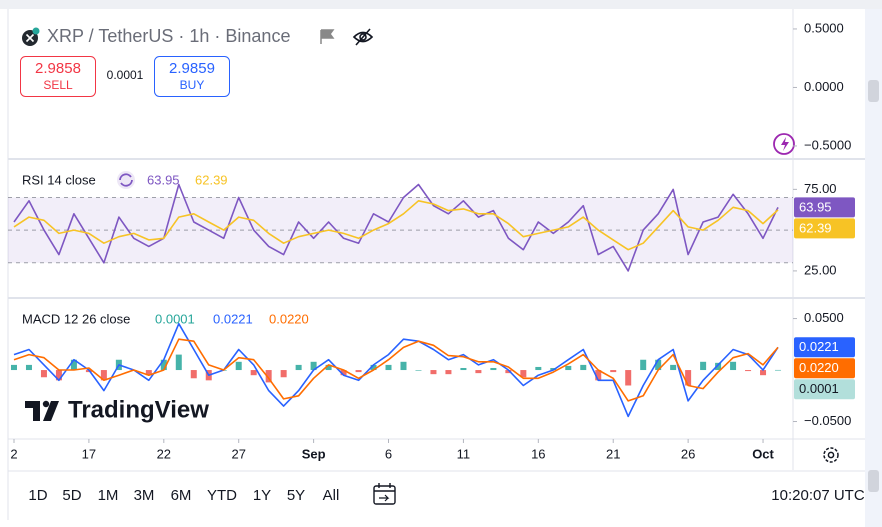  Describe the element at coordinates (824, 27) in the screenshot. I see `y-tick-label: 0.5000` at that location.